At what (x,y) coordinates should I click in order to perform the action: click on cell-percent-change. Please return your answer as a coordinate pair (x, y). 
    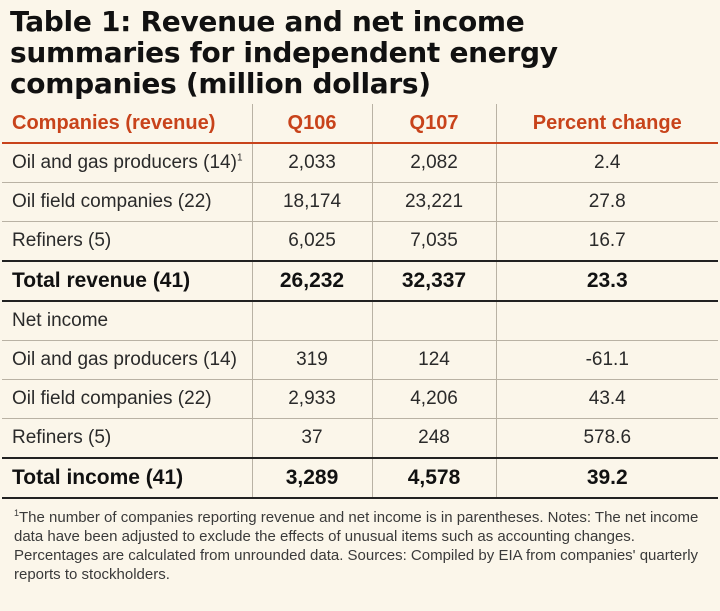
    Looking at the image, I should click on (606, 321).